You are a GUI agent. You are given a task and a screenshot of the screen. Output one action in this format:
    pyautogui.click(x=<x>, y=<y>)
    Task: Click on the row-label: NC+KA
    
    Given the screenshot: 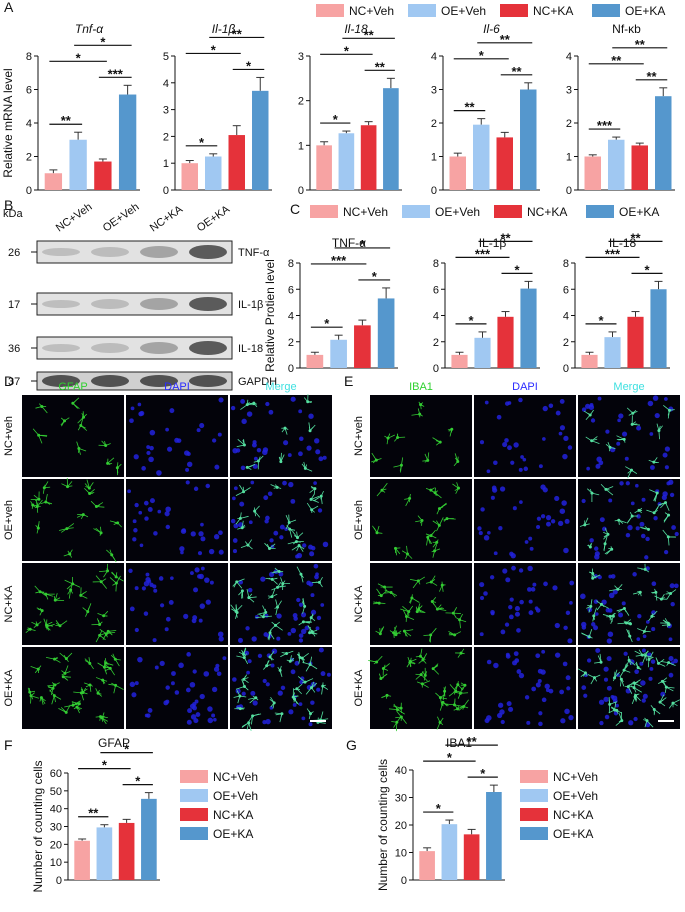 What is the action you would take?
    pyautogui.click(x=9, y=604)
    